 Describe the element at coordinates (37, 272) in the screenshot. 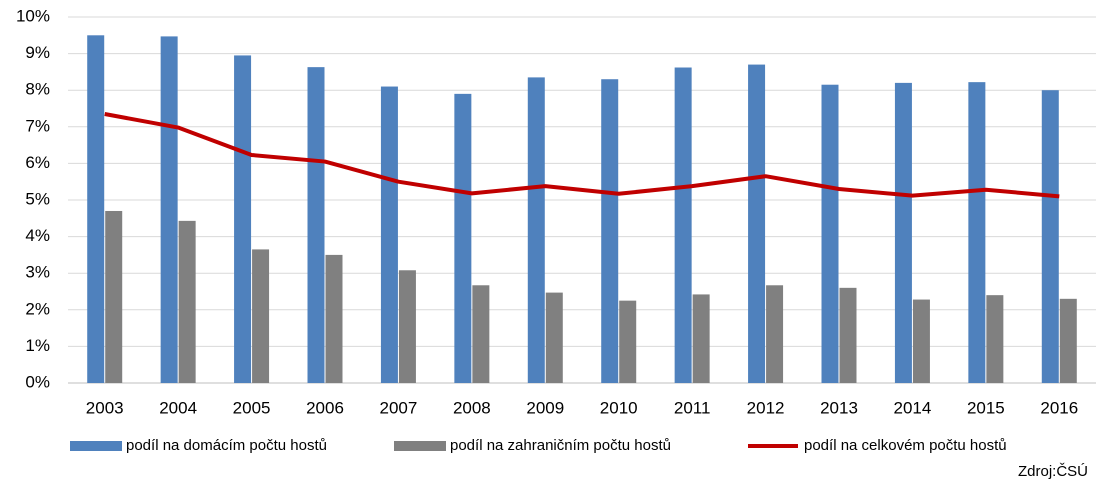

I see `y-tick-label: 3%` at that location.